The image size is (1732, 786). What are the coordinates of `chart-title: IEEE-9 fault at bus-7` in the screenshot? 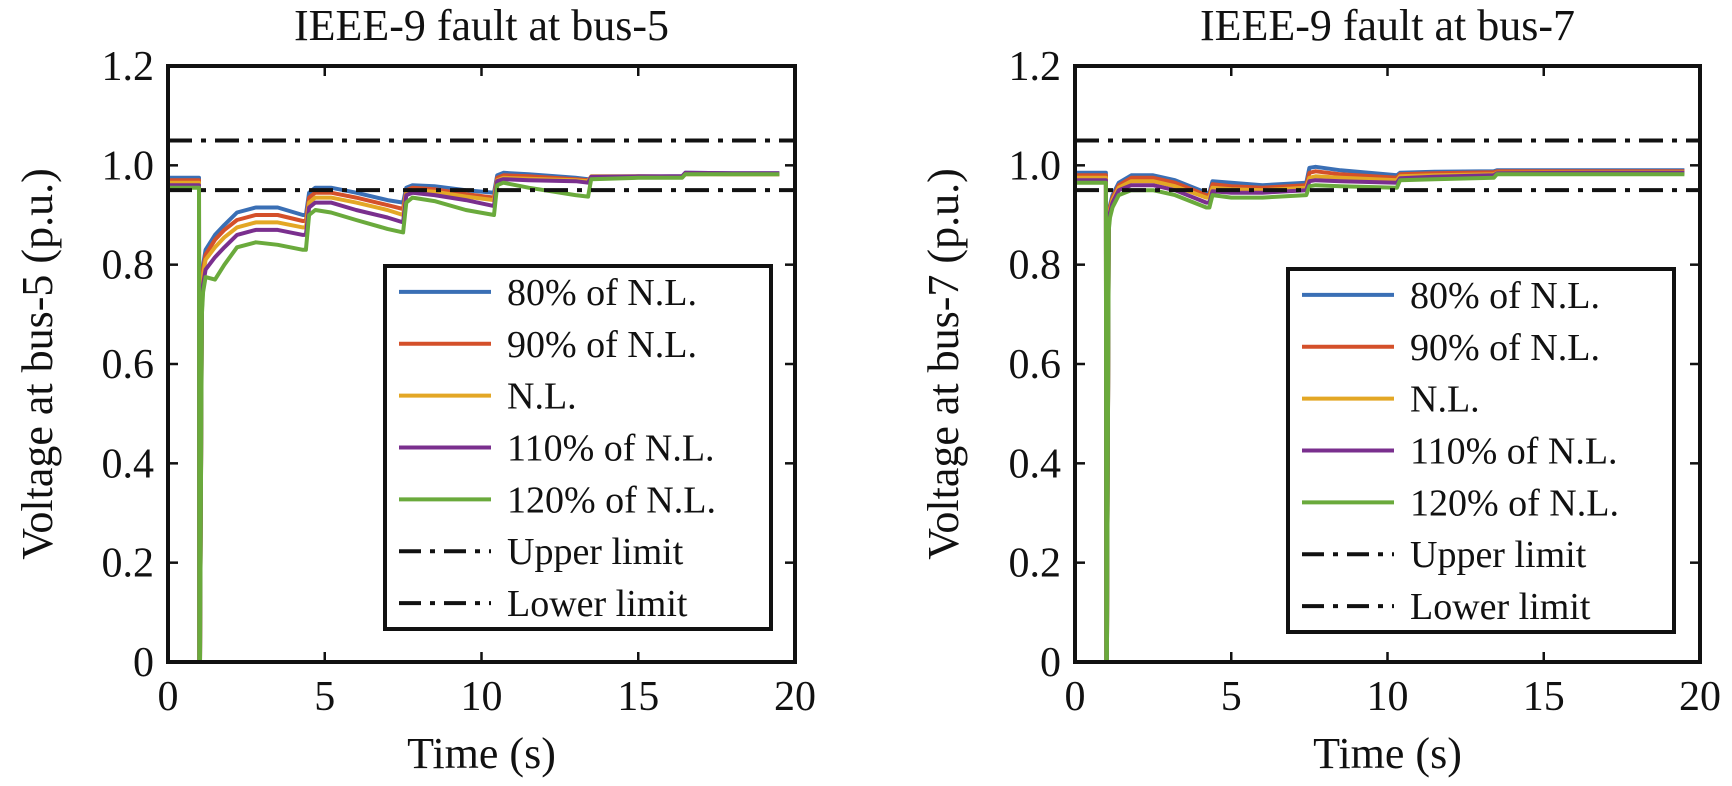 It's located at (1387, 25).